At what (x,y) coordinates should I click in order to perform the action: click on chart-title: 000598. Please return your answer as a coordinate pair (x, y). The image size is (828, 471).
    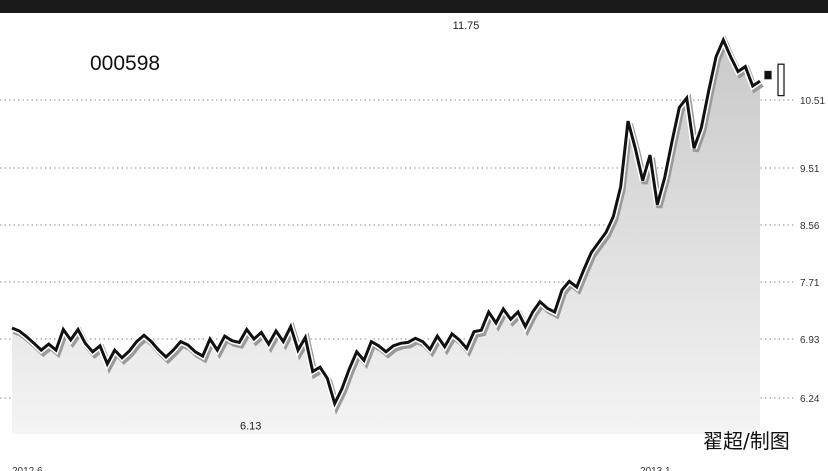
    Looking at the image, I should click on (125, 63).